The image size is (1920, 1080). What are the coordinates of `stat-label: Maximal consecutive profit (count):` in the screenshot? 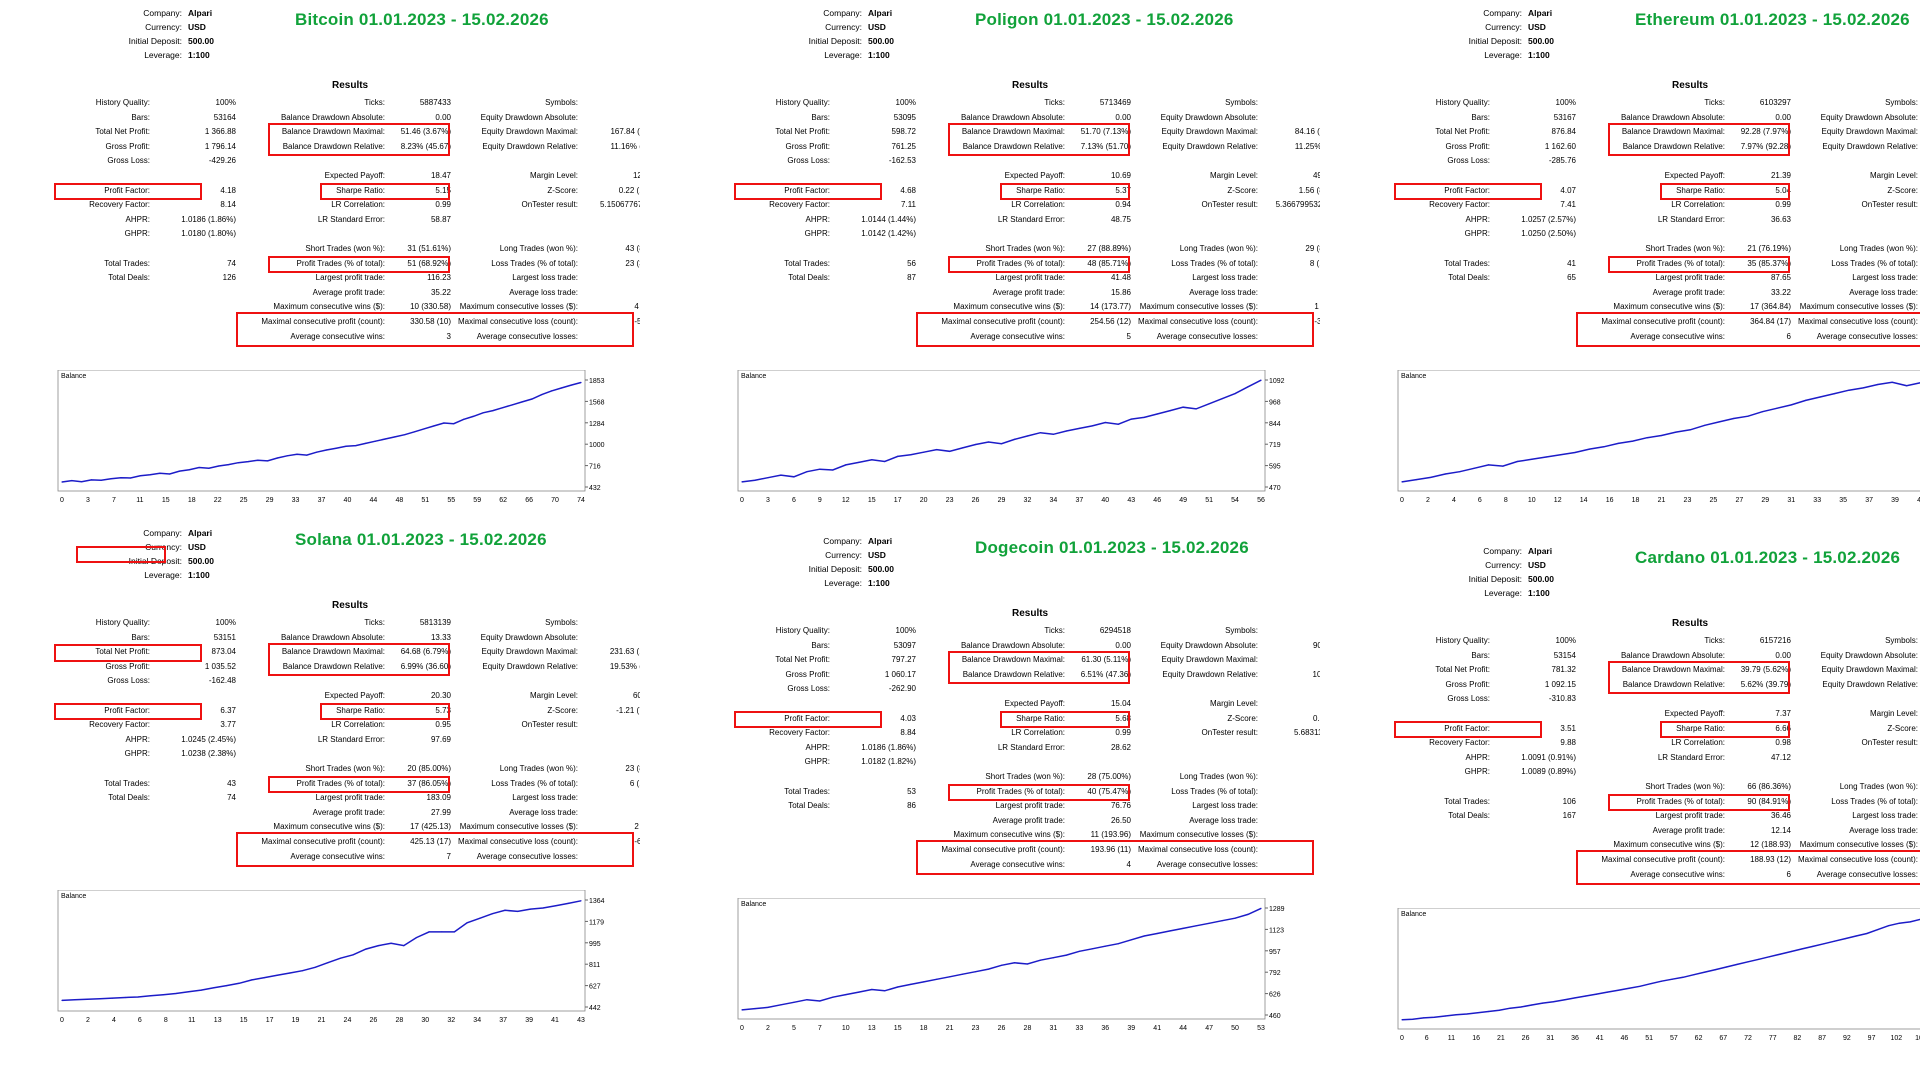 It's located at (1663, 321).